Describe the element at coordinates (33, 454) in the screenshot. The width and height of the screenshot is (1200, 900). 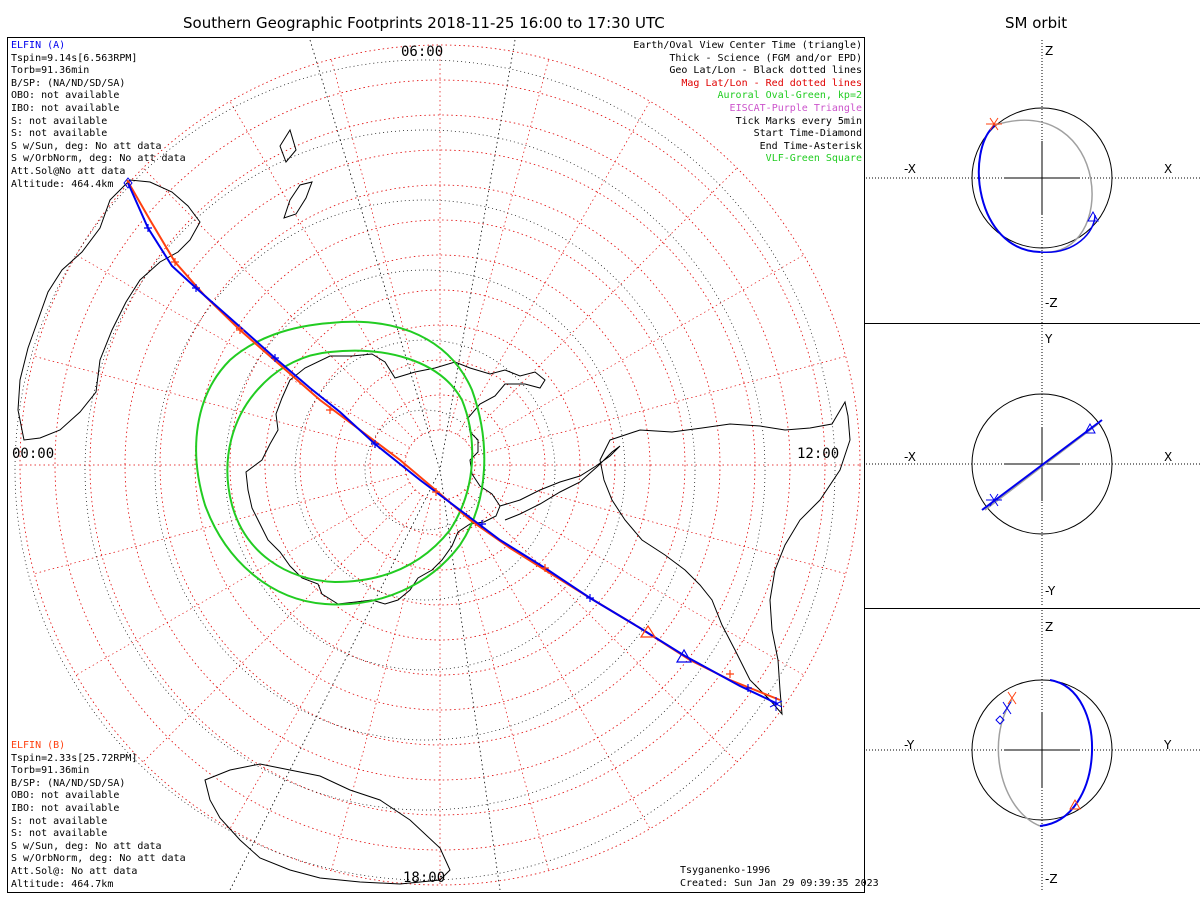
I see `clock-label-left: 00:00` at that location.